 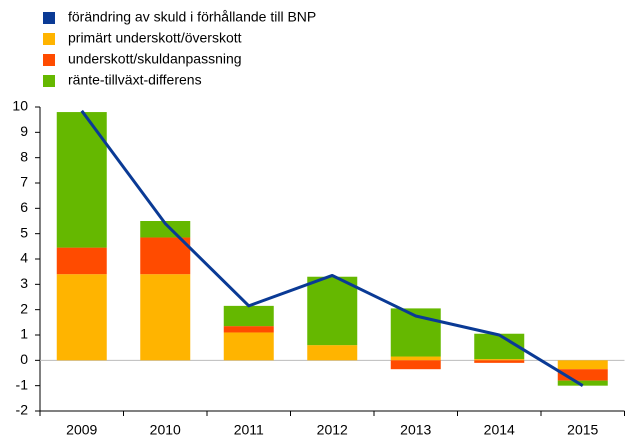 What do you see at coordinates (22, 384) in the screenshot?
I see `y-tick-label: -1` at bounding box center [22, 384].